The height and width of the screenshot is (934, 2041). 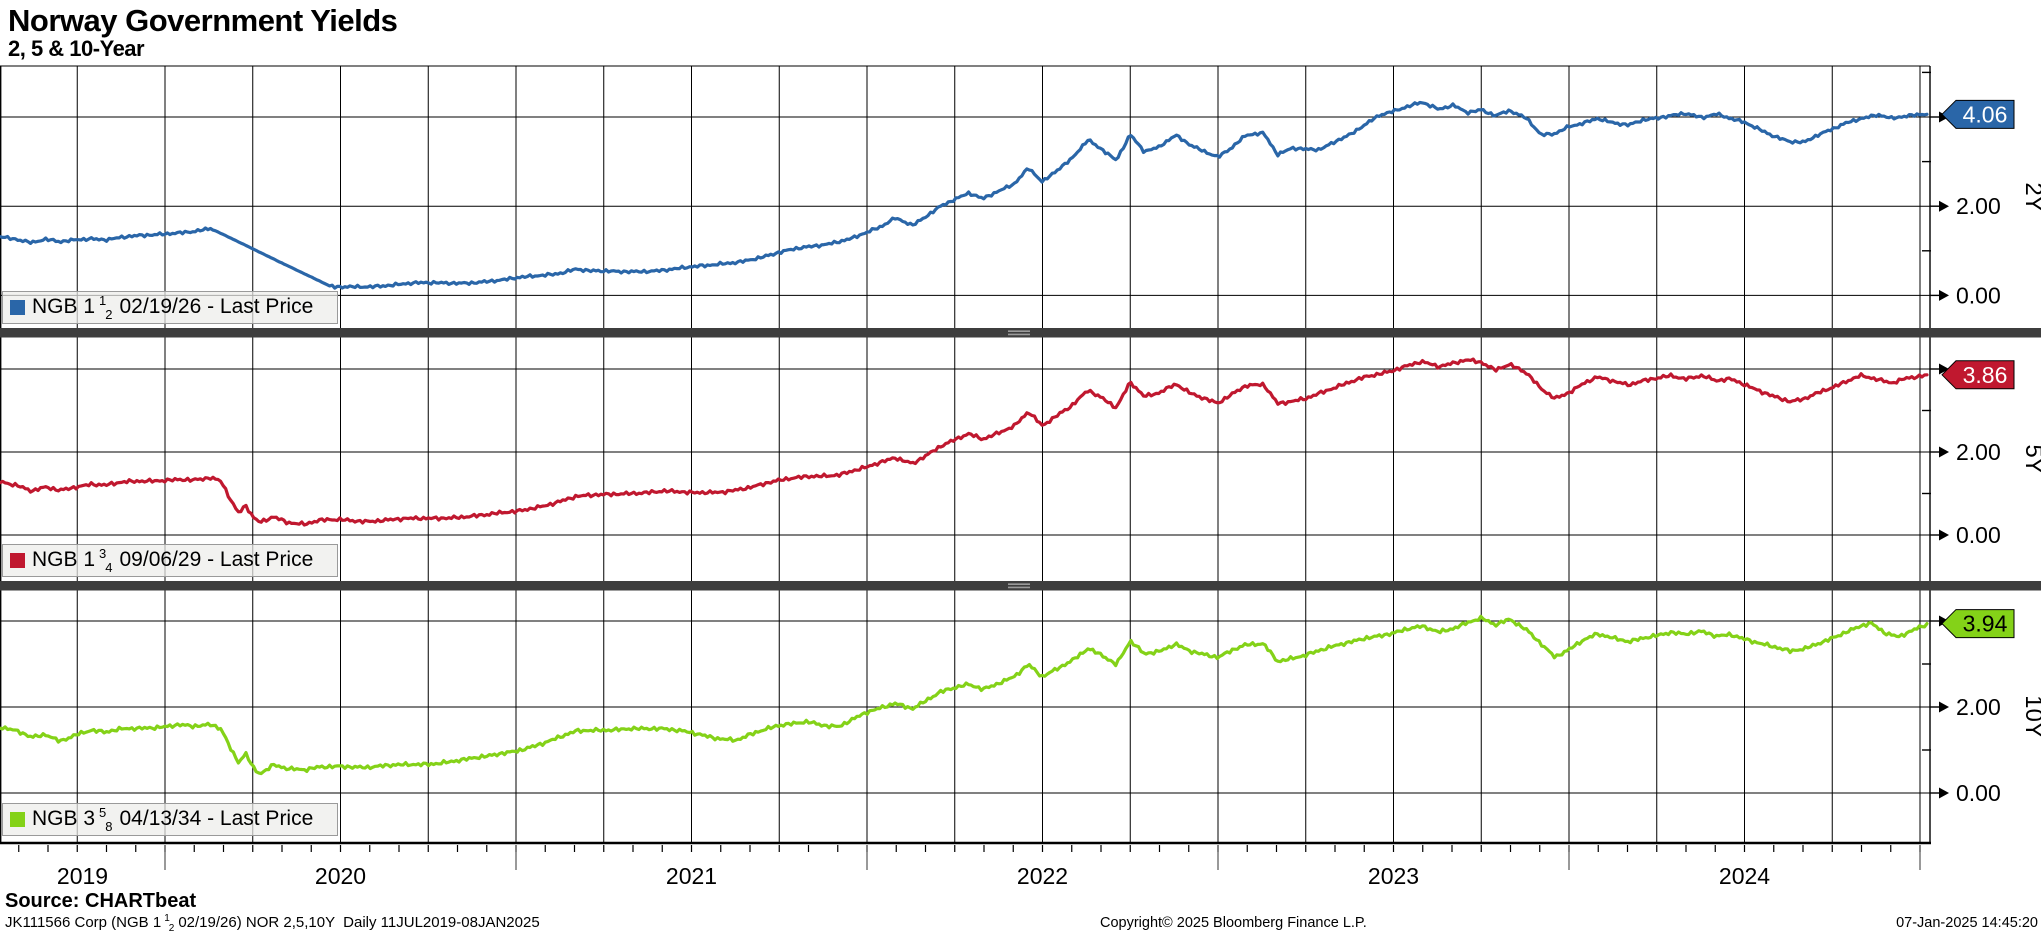 I want to click on ytick-label-5Y: 0.00, so click(x=1978, y=535).